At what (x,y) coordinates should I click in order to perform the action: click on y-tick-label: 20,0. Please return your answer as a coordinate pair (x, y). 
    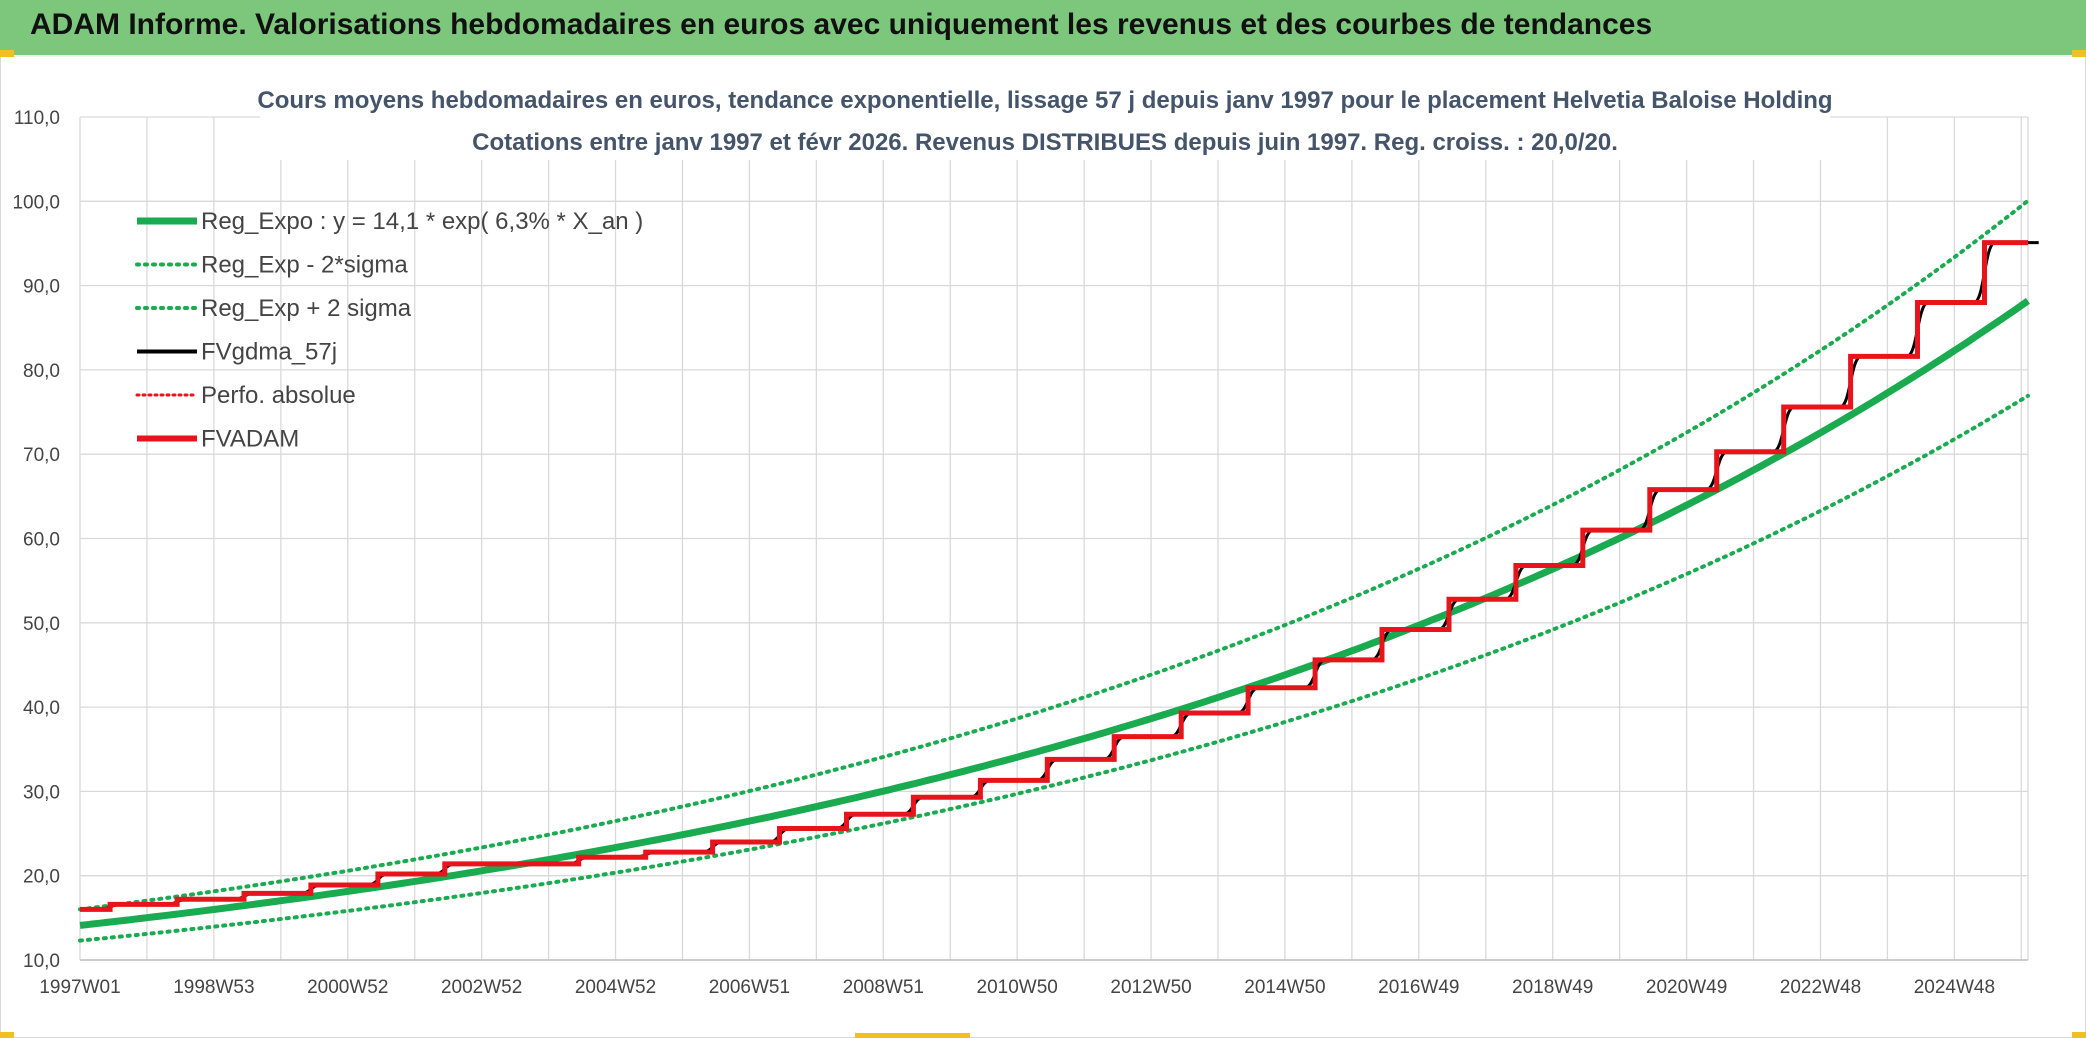
    Looking at the image, I should click on (41, 877).